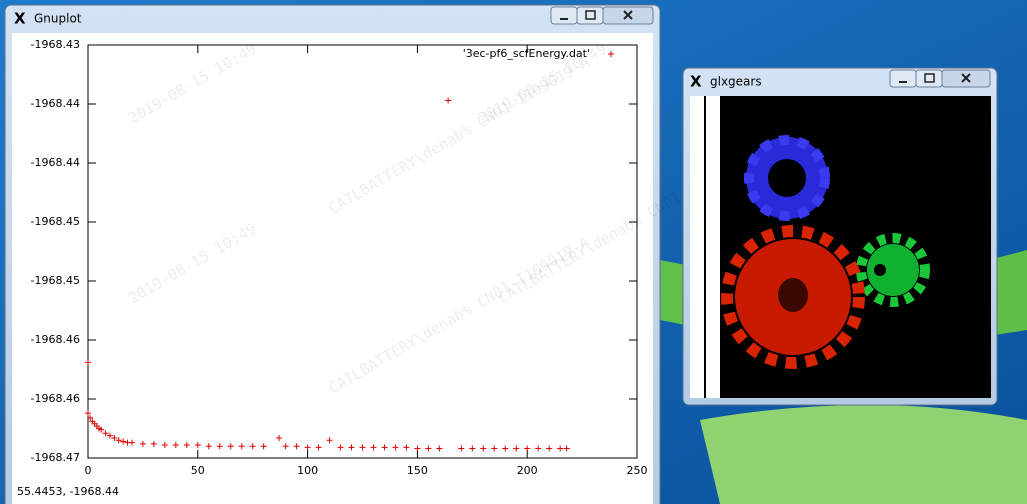 The height and width of the screenshot is (504, 1027). I want to click on green-gear, so click(893, 270).